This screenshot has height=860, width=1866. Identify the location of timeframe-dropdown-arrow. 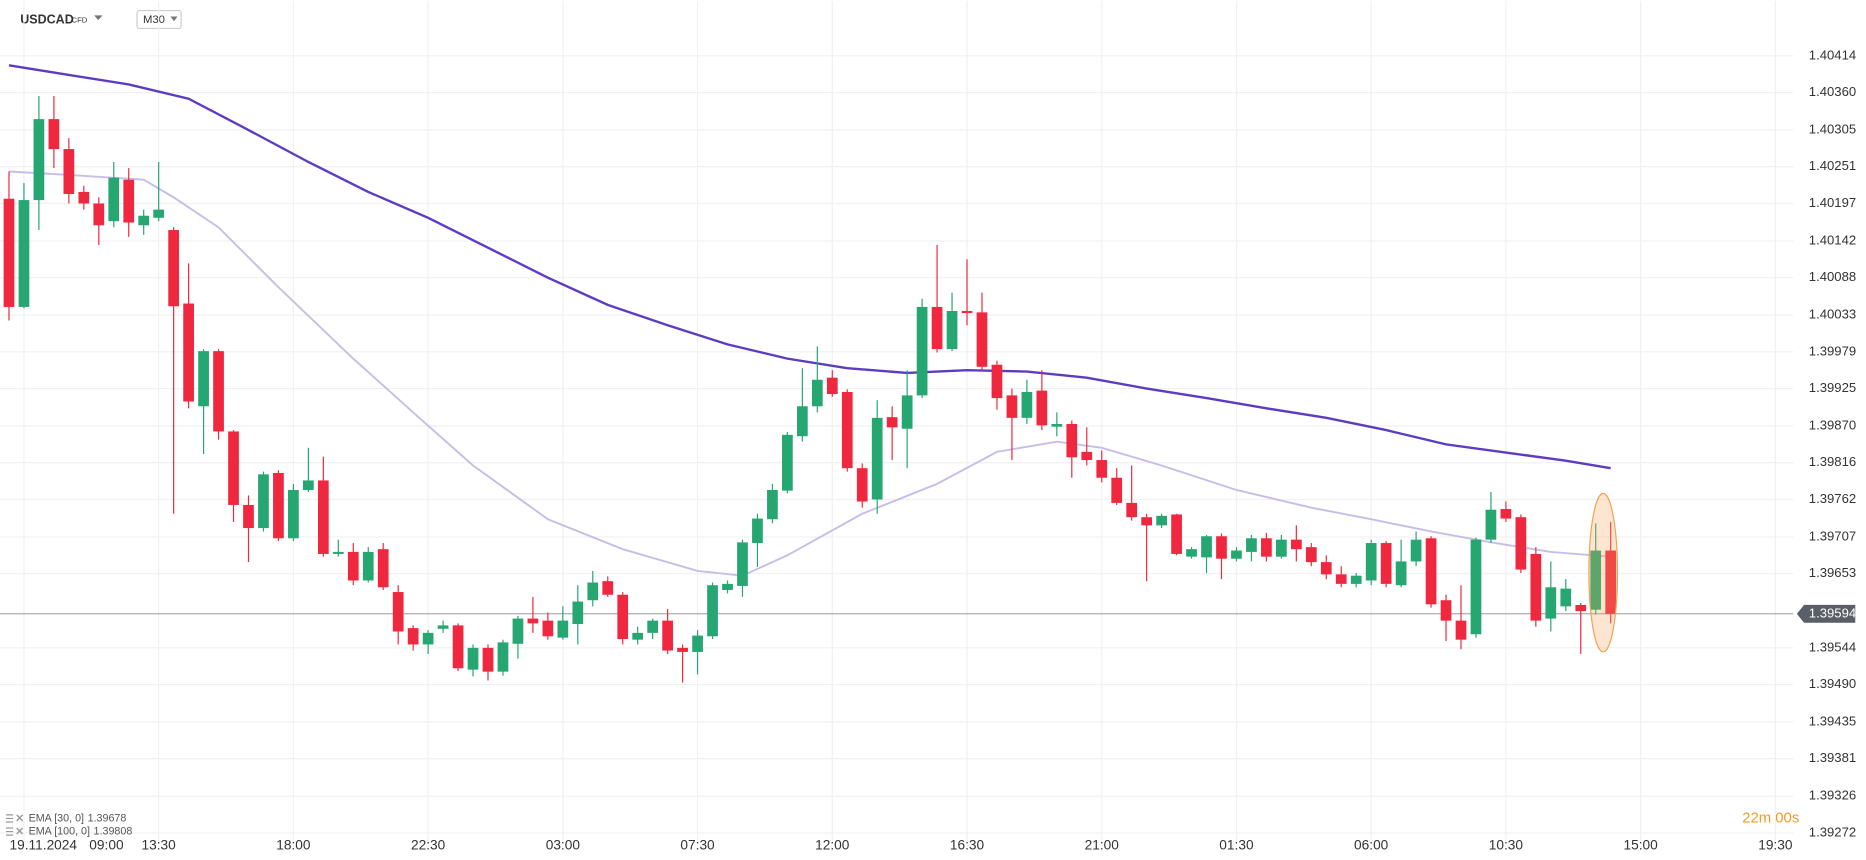
(174, 19).